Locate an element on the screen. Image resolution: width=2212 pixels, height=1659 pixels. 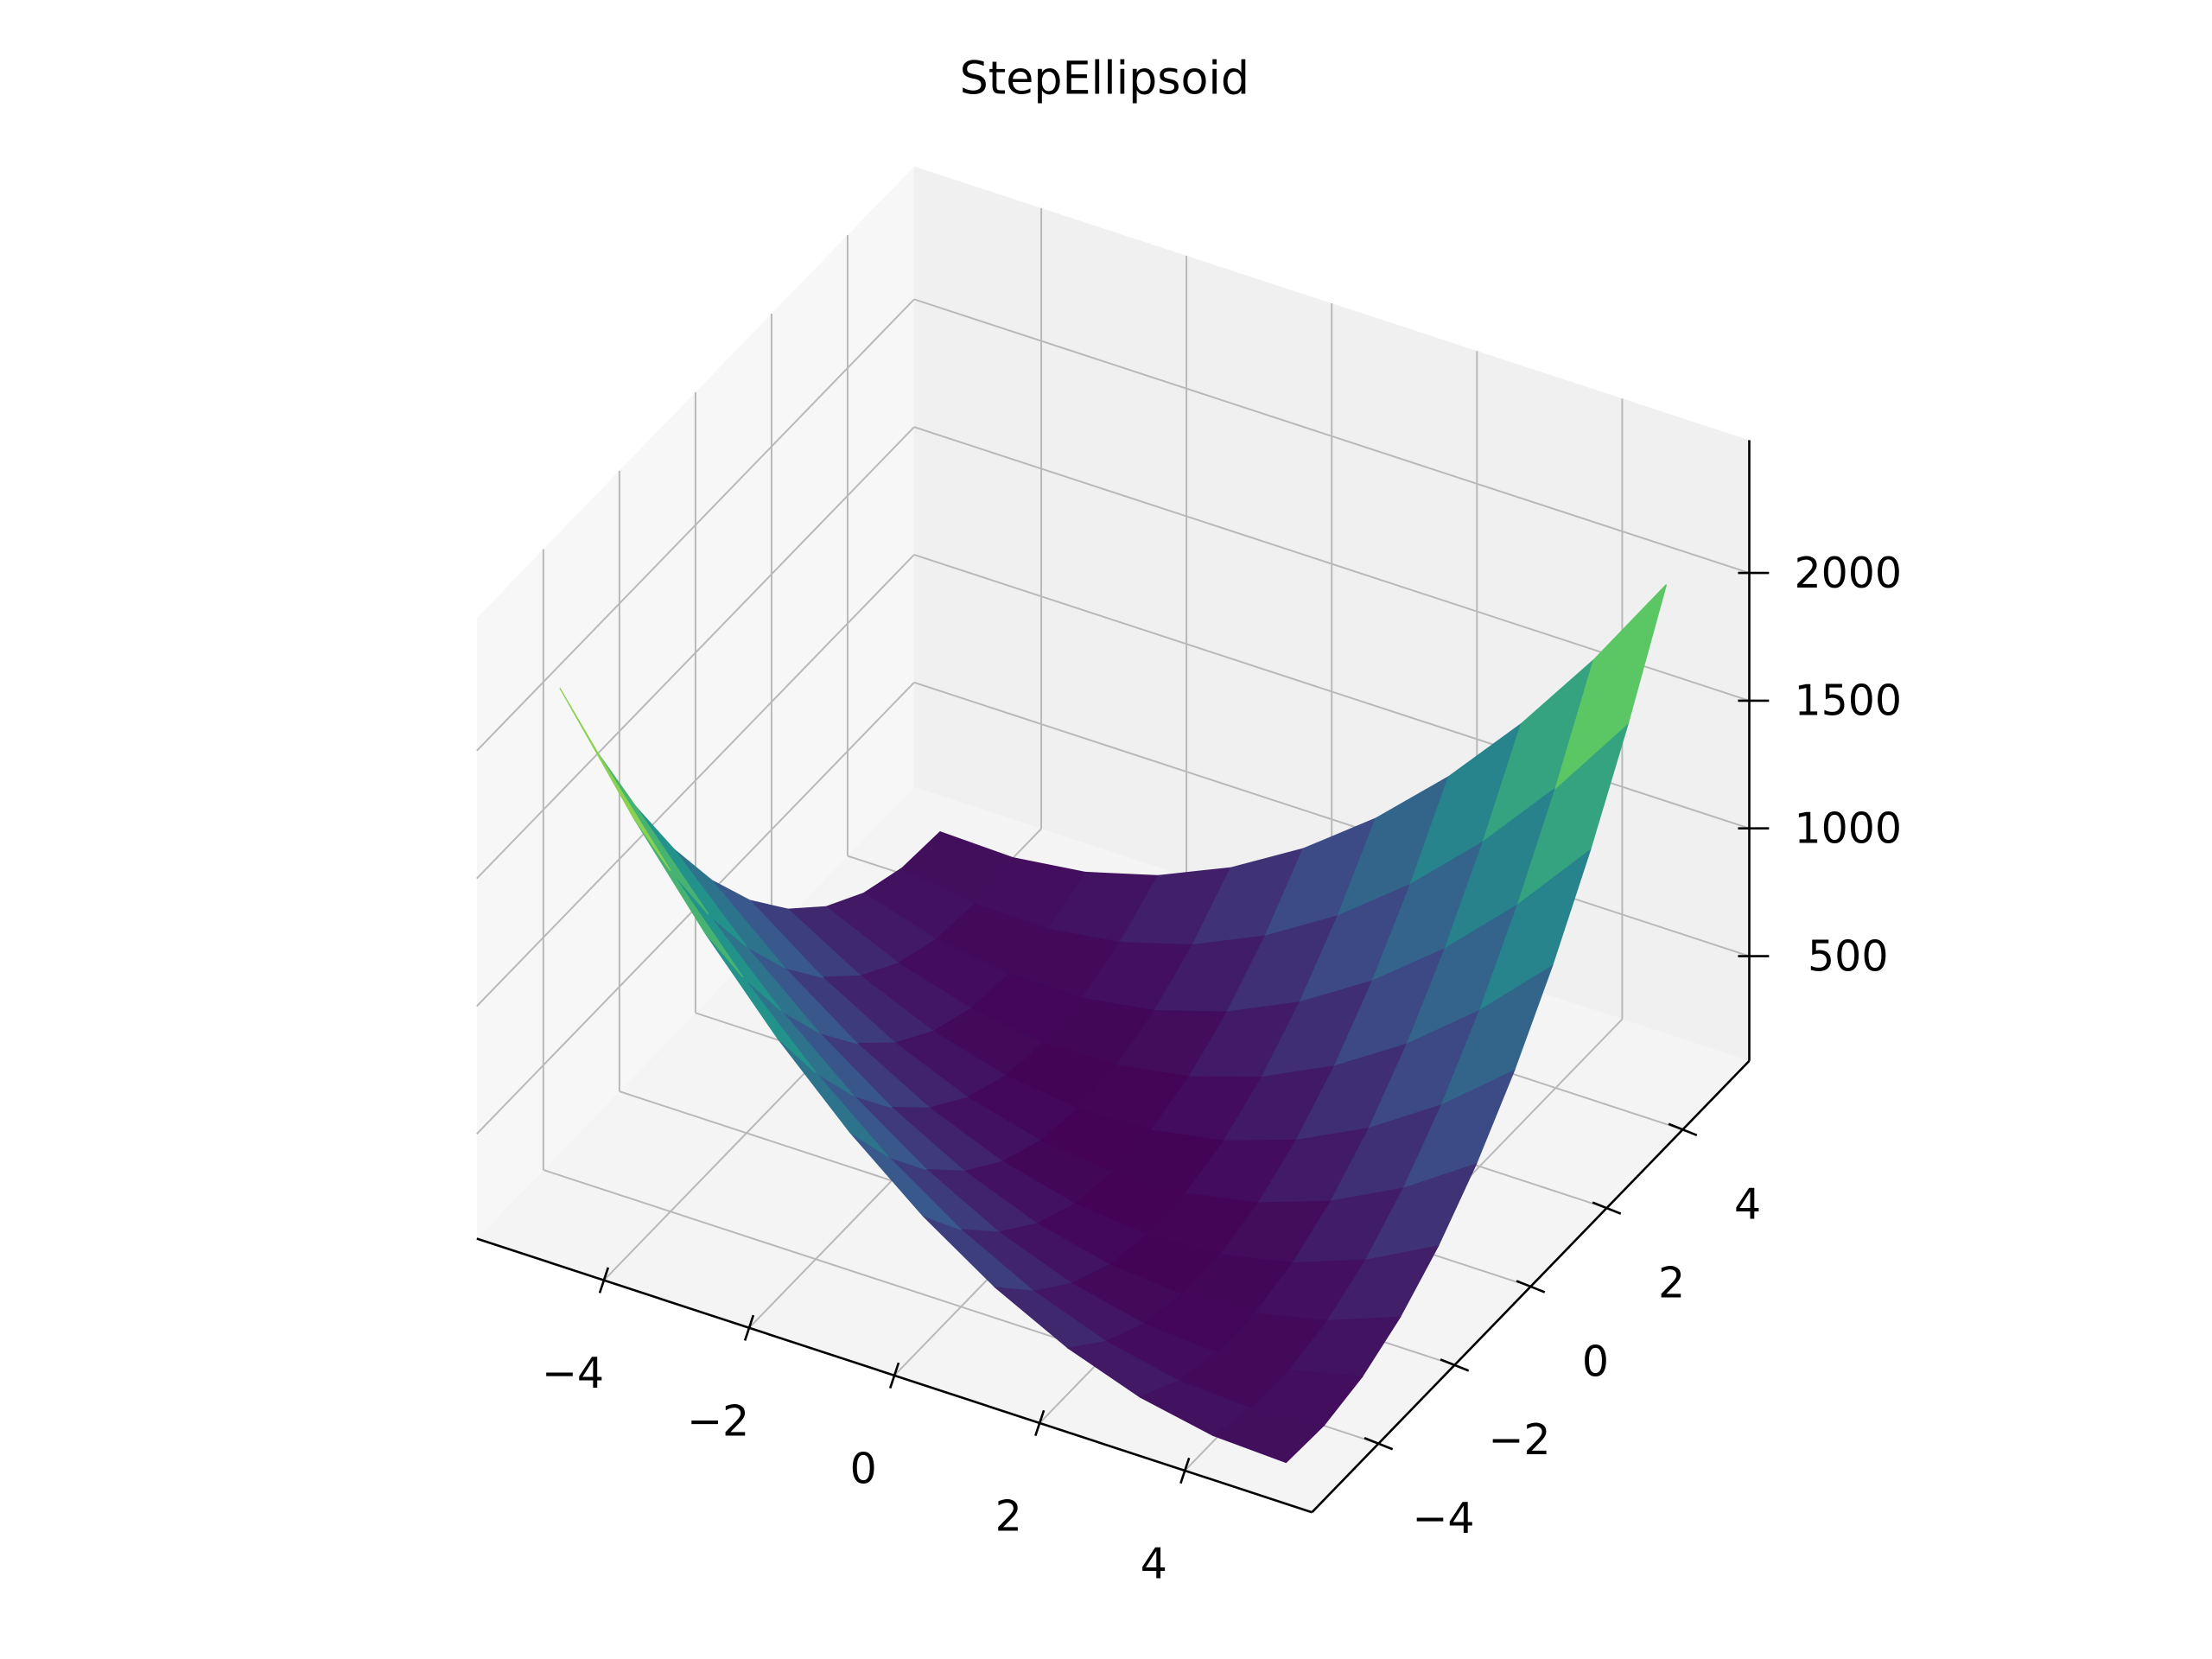
x-tick-label: 2 is located at coordinates (1008, 1516).